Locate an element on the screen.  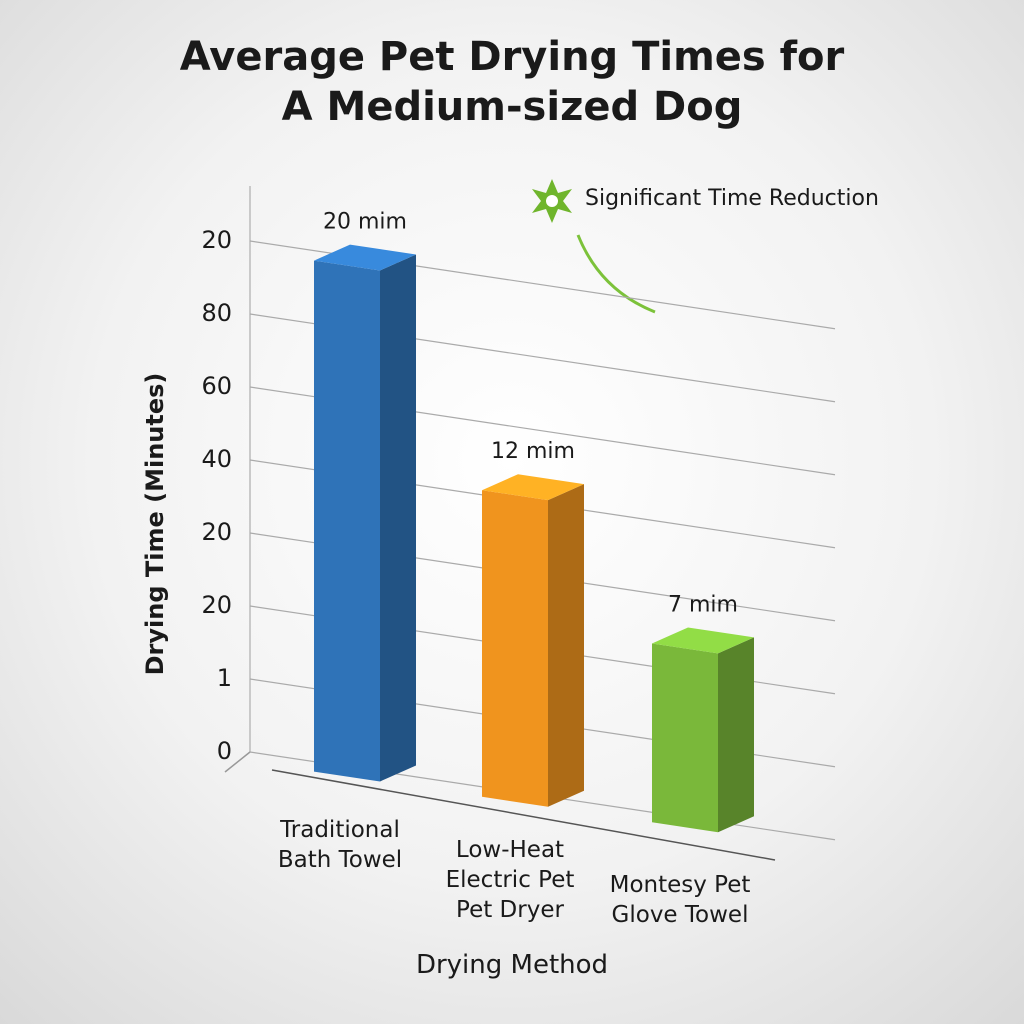
y-tick-label: 40 is located at coordinates (216, 459).